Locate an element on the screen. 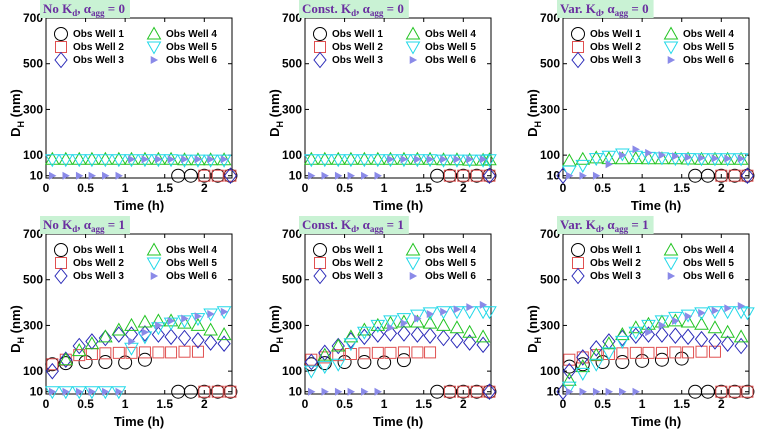 The width and height of the screenshot is (758, 431). legend-label: Obs Well 2 is located at coordinates (357, 263).